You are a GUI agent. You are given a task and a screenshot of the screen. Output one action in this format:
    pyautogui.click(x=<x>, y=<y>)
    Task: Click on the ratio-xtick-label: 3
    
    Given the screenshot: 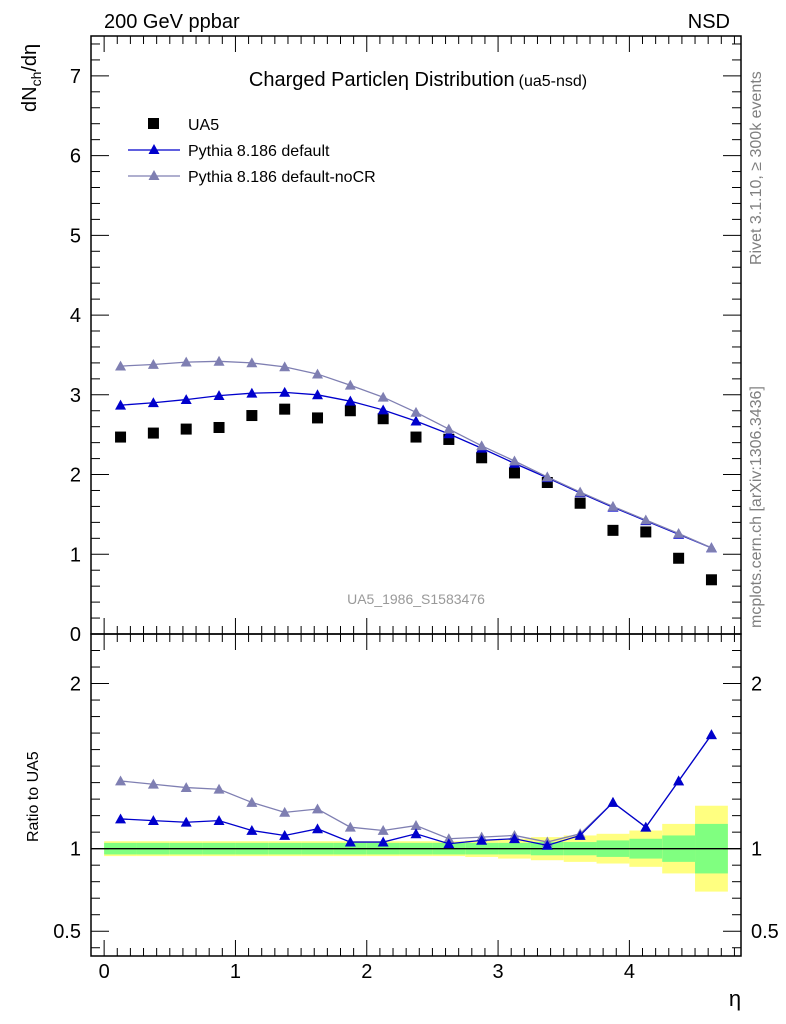 What is the action you would take?
    pyautogui.click(x=498, y=972)
    